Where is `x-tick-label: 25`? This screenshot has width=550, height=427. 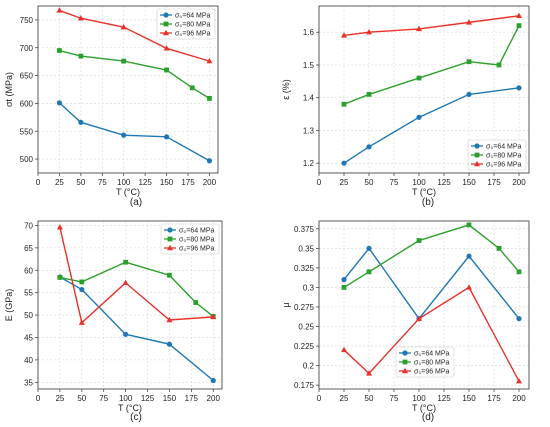
x-tick-label: 25 is located at coordinates (344, 182).